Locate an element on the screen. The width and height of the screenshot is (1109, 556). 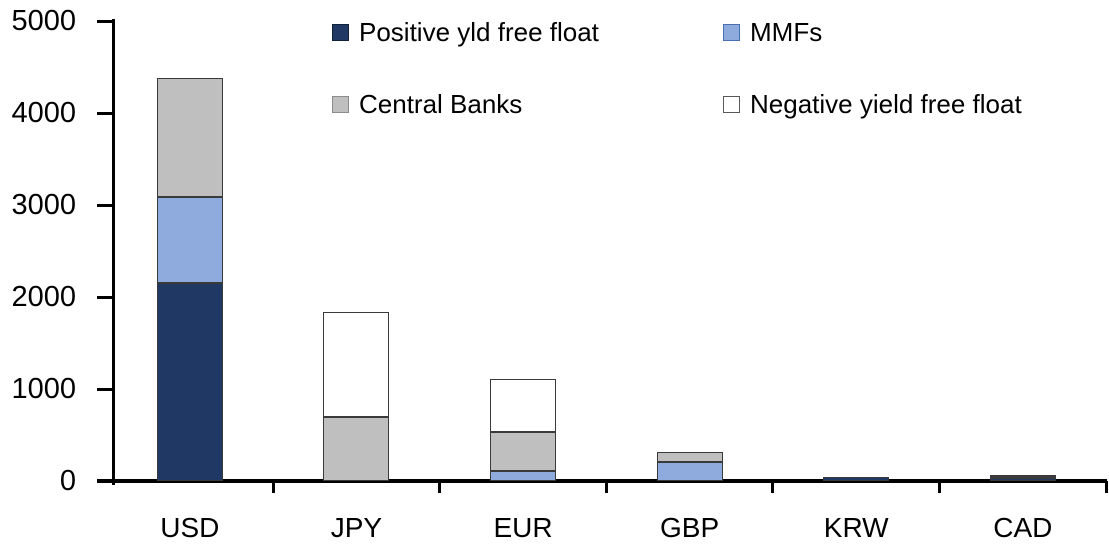
legend-label-mmfs: MMFs is located at coordinates (786, 32).